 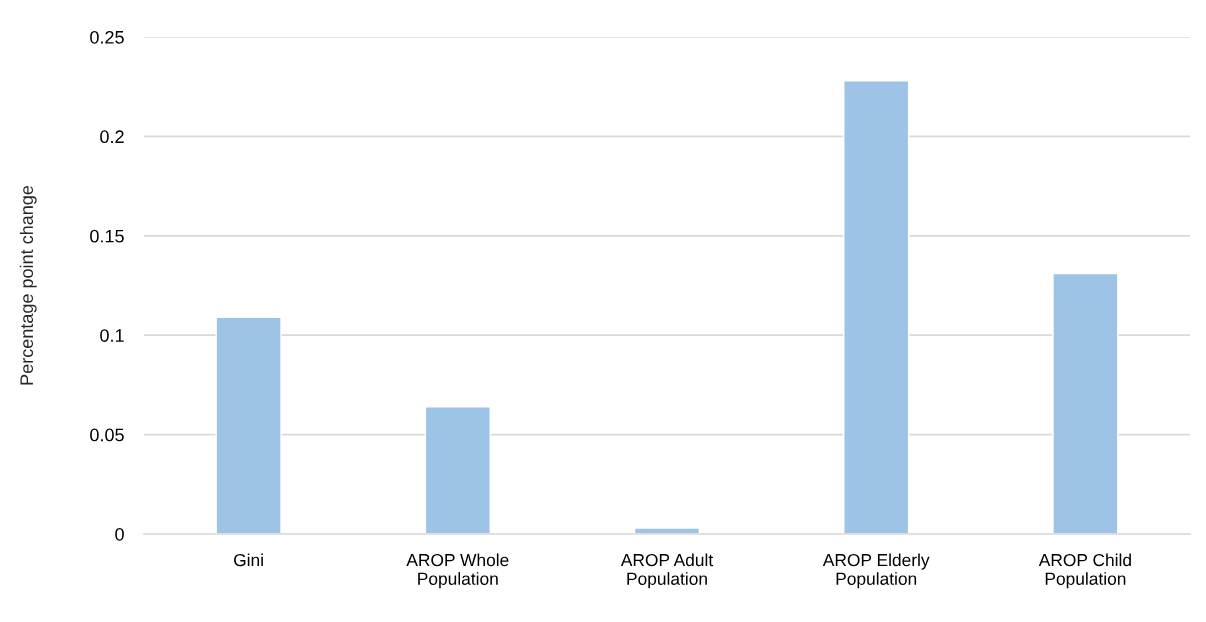 What do you see at coordinates (112, 335) in the screenshot?
I see `y-tick-label: 0.1` at bounding box center [112, 335].